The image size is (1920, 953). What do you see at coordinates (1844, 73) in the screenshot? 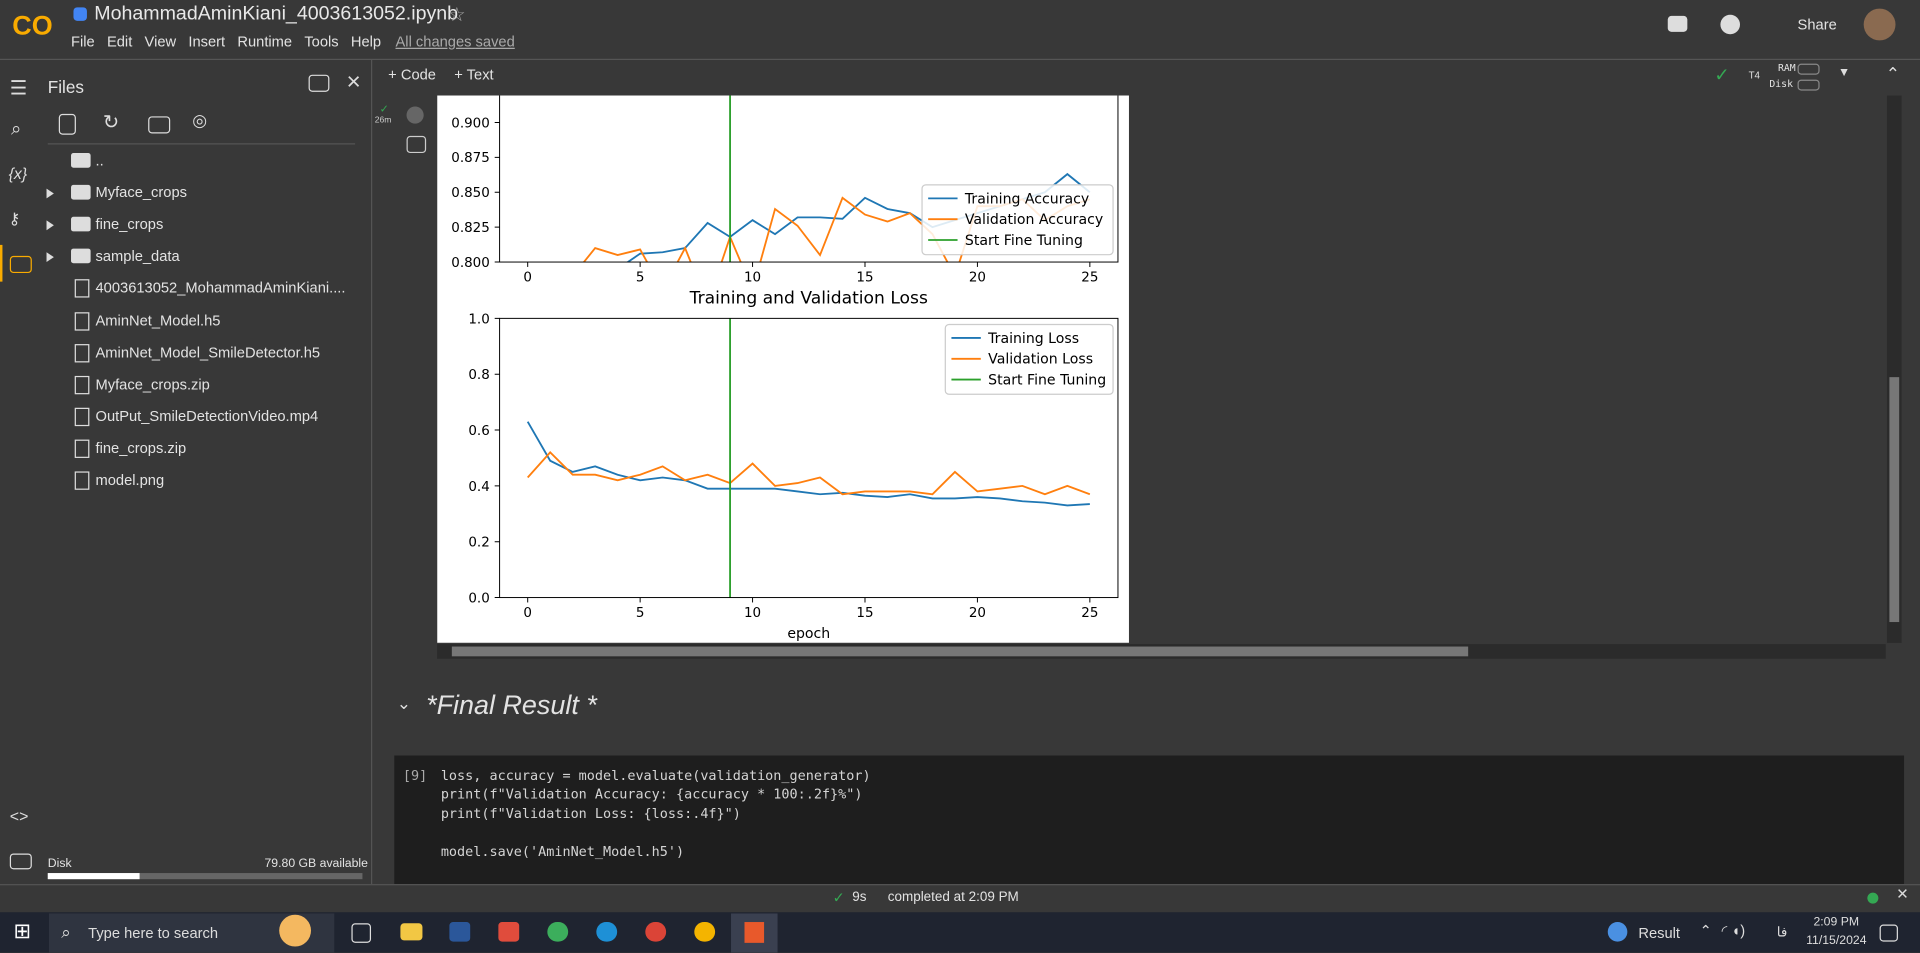
I see `runtime-menu: ▼` at bounding box center [1844, 73].